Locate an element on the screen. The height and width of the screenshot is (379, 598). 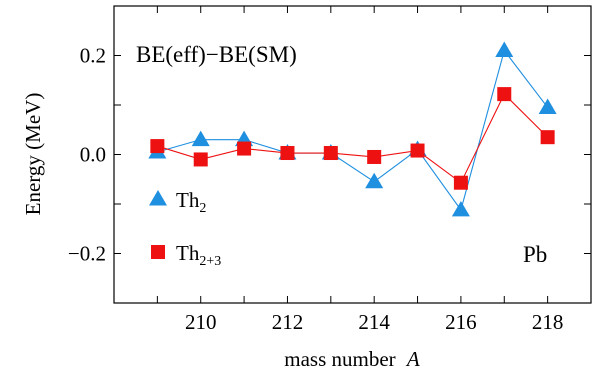
y-tick-label: −0.2 is located at coordinates (87, 254).